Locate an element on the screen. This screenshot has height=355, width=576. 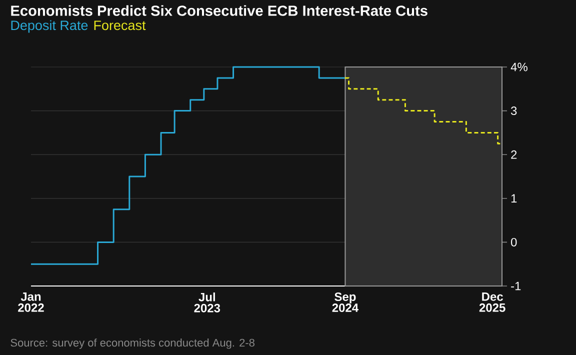
source-note: Source: survey of economists conducted Aug. 2-8 is located at coordinates (132, 343).